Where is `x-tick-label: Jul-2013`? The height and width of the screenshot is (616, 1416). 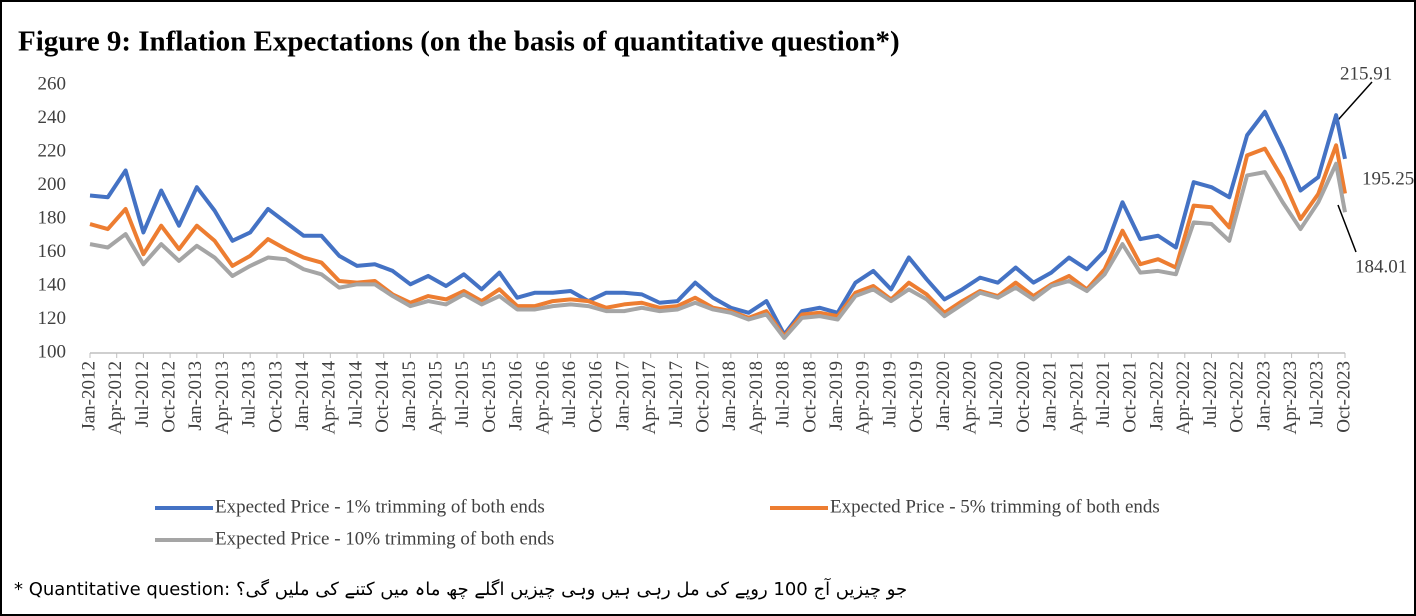
x-tick-label: Jul-2013 is located at coordinates (249, 394).